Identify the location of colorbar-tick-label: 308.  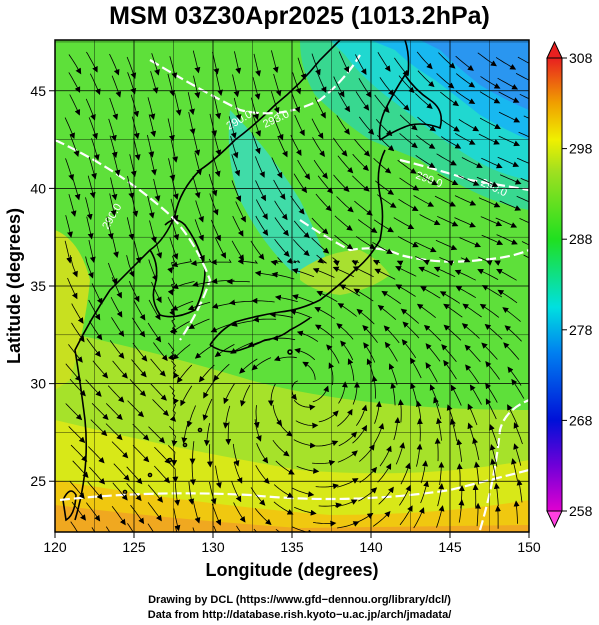
(581, 58).